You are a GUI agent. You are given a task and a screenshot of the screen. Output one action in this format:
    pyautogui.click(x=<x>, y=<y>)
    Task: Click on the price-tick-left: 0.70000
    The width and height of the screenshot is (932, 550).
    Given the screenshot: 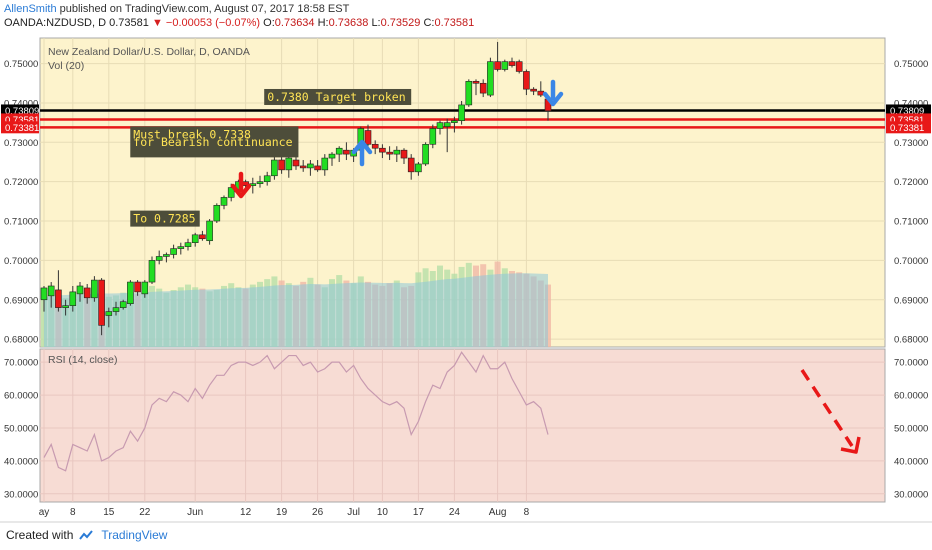 What is the action you would take?
    pyautogui.click(x=21, y=261)
    